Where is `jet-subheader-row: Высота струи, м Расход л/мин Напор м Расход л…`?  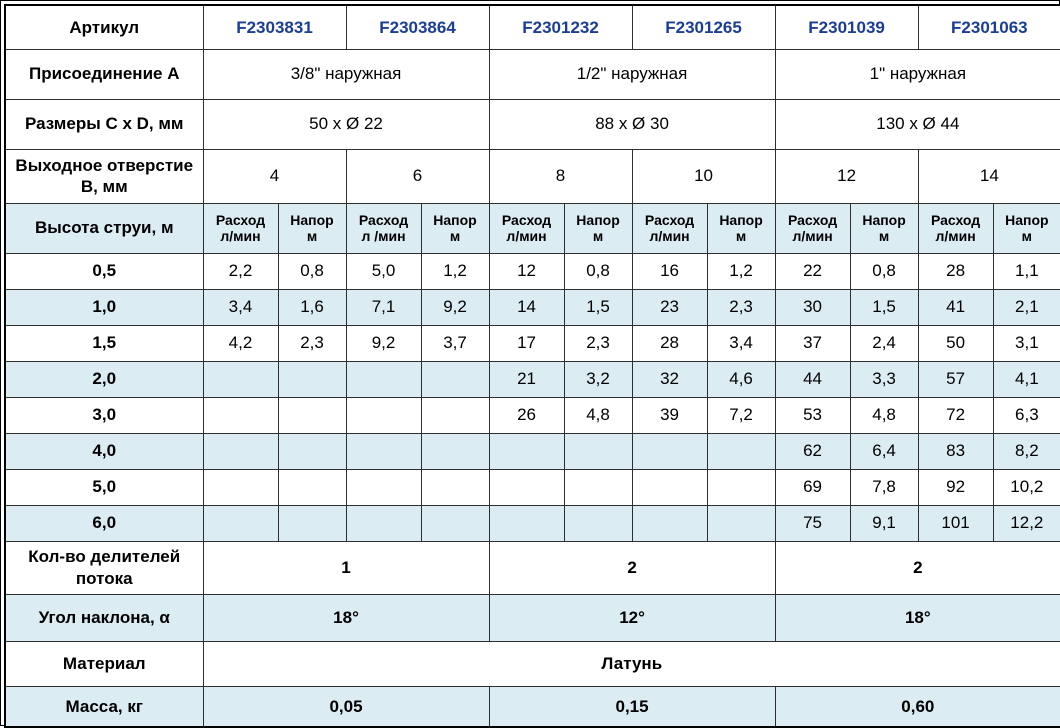
jet-subheader-row: Высота струи, м Расход л/мин Напор м Расход л… is located at coordinates (532, 228).